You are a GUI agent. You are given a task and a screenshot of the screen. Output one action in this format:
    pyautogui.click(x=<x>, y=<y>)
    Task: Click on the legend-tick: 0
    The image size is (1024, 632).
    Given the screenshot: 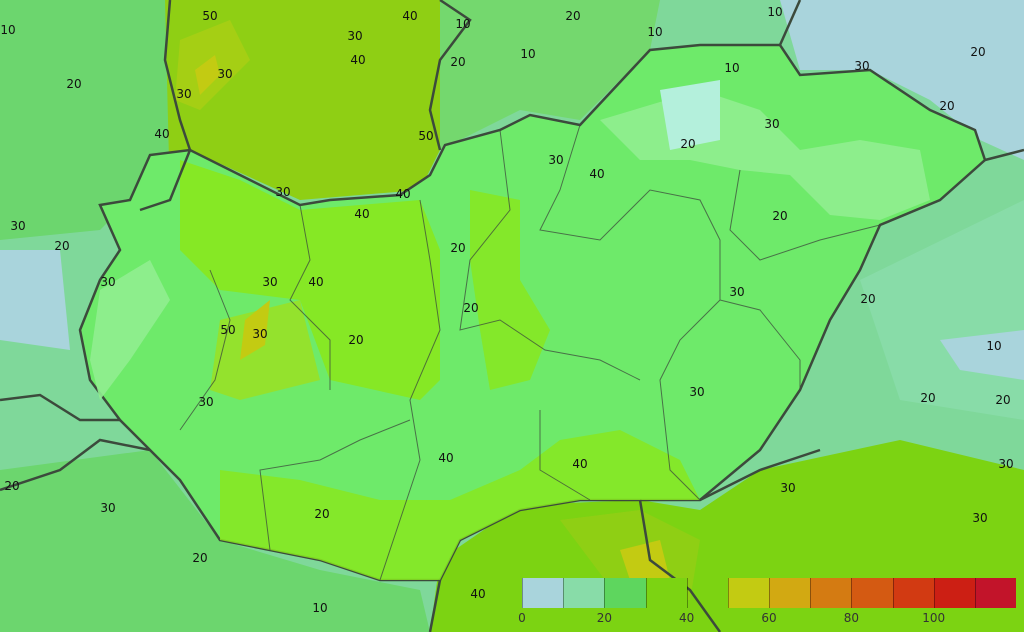 What is the action you would take?
    pyautogui.click(x=522, y=618)
    